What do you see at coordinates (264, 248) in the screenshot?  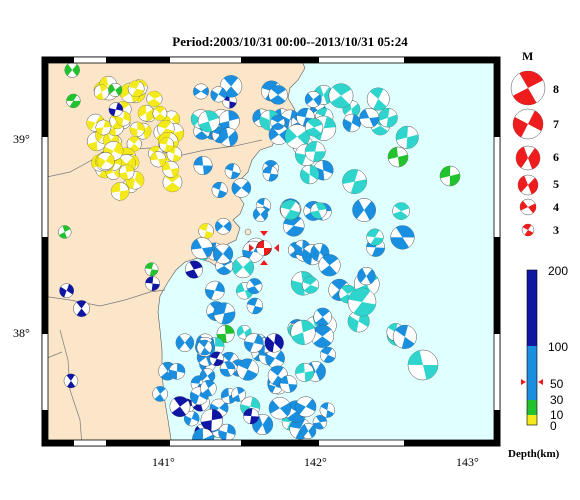 I see `main-shock-icon` at bounding box center [264, 248].